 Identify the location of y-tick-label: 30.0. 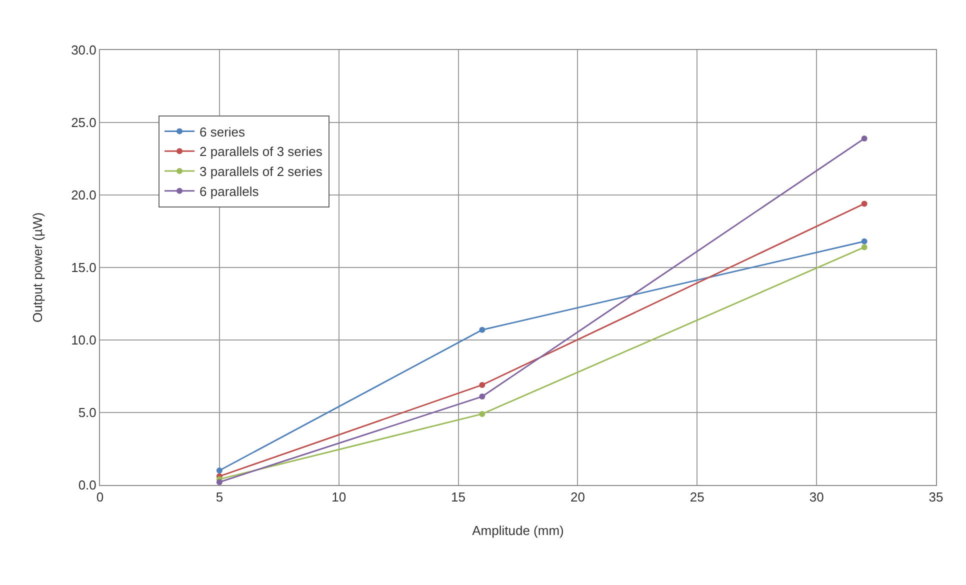
(83, 50).